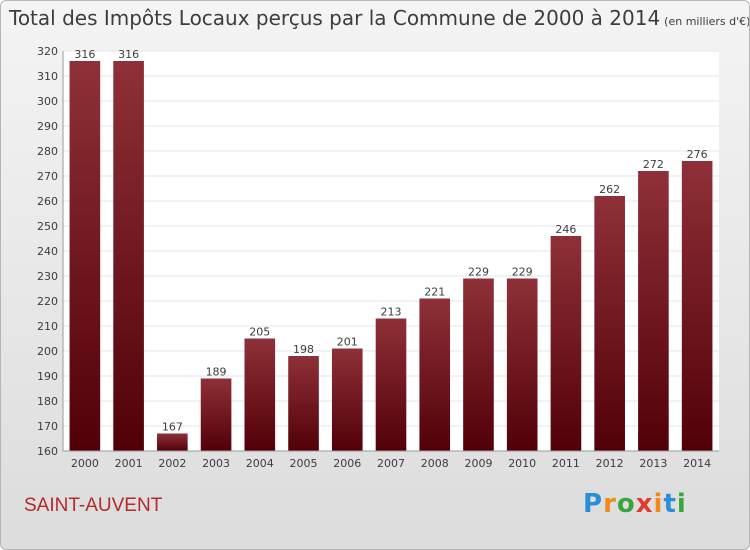 Image resolution: width=750 pixels, height=550 pixels. What do you see at coordinates (216, 372) in the screenshot?
I see `data-label: 189` at bounding box center [216, 372].